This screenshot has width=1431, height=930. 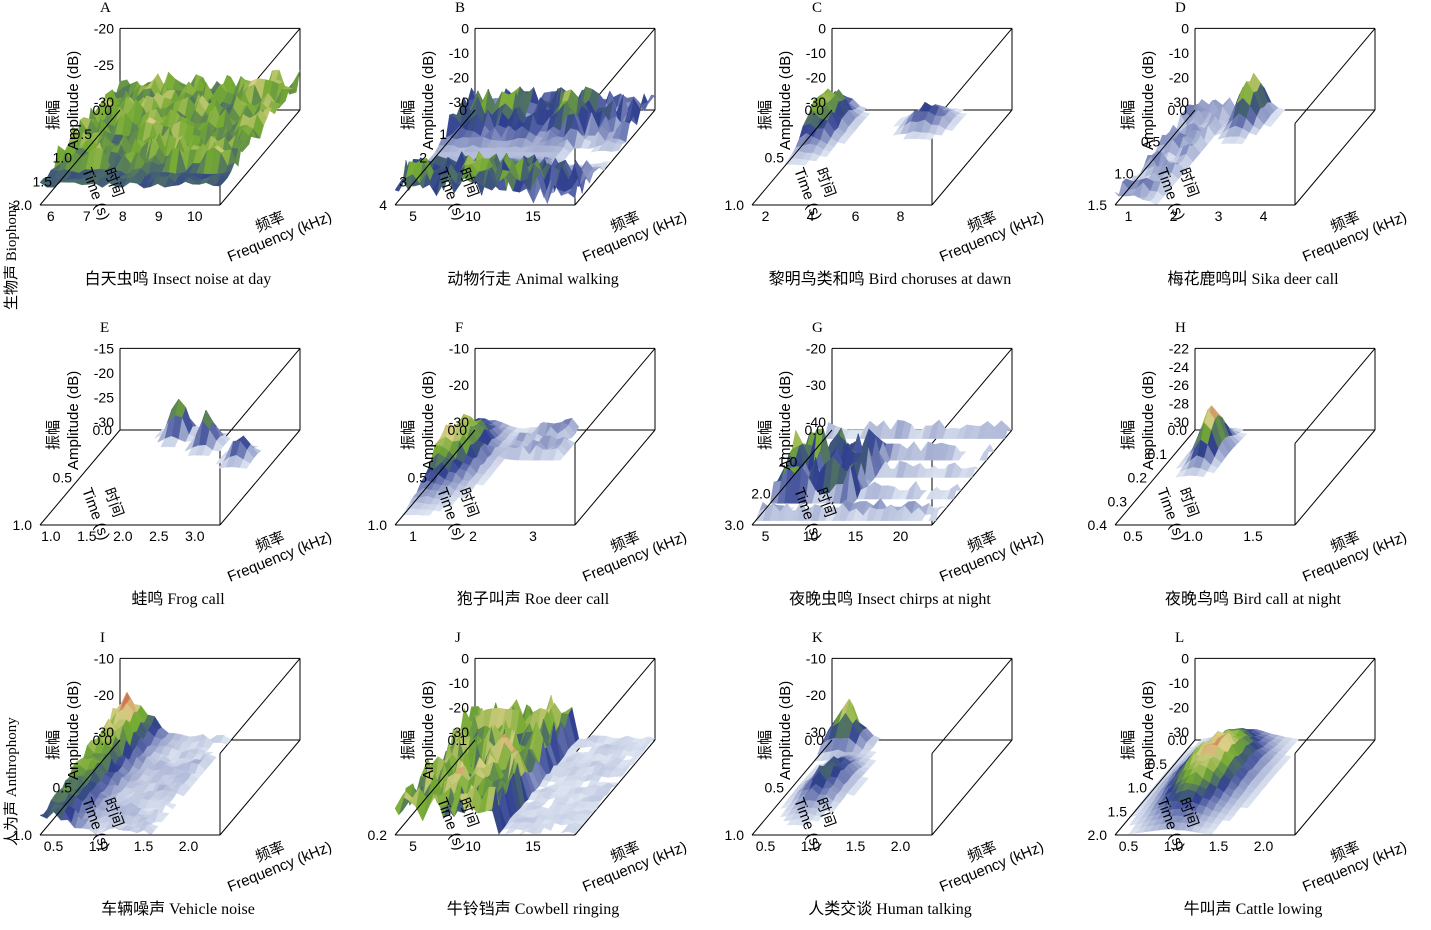 I want to click on f-tick-label: 1.0, so click(x=51, y=536).